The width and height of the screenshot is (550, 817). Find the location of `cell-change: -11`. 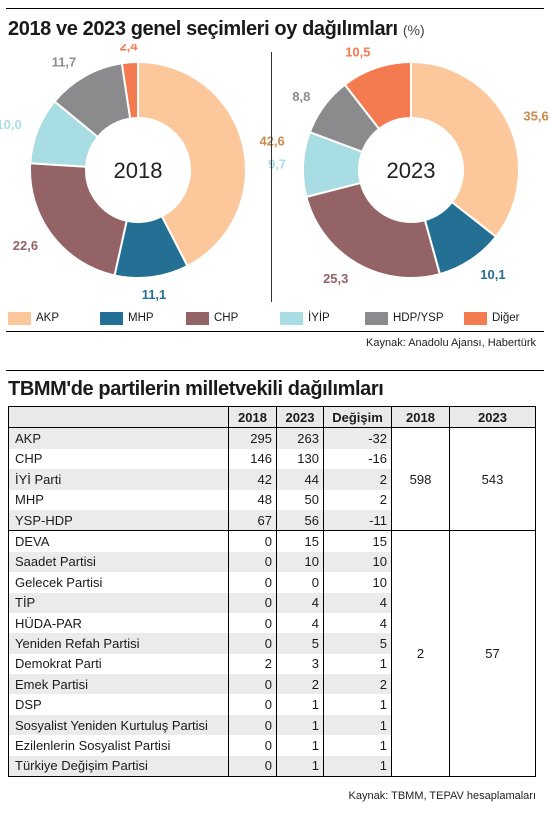

cell-change: -11 is located at coordinates (357, 520).